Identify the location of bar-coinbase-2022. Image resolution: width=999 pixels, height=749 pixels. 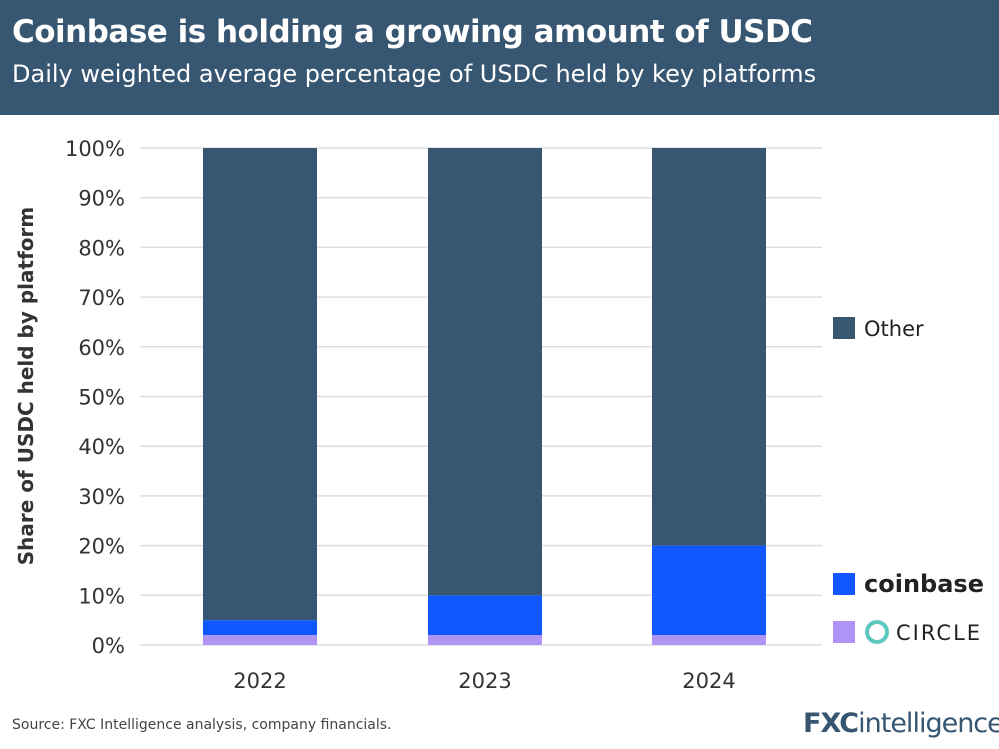
(260, 628).